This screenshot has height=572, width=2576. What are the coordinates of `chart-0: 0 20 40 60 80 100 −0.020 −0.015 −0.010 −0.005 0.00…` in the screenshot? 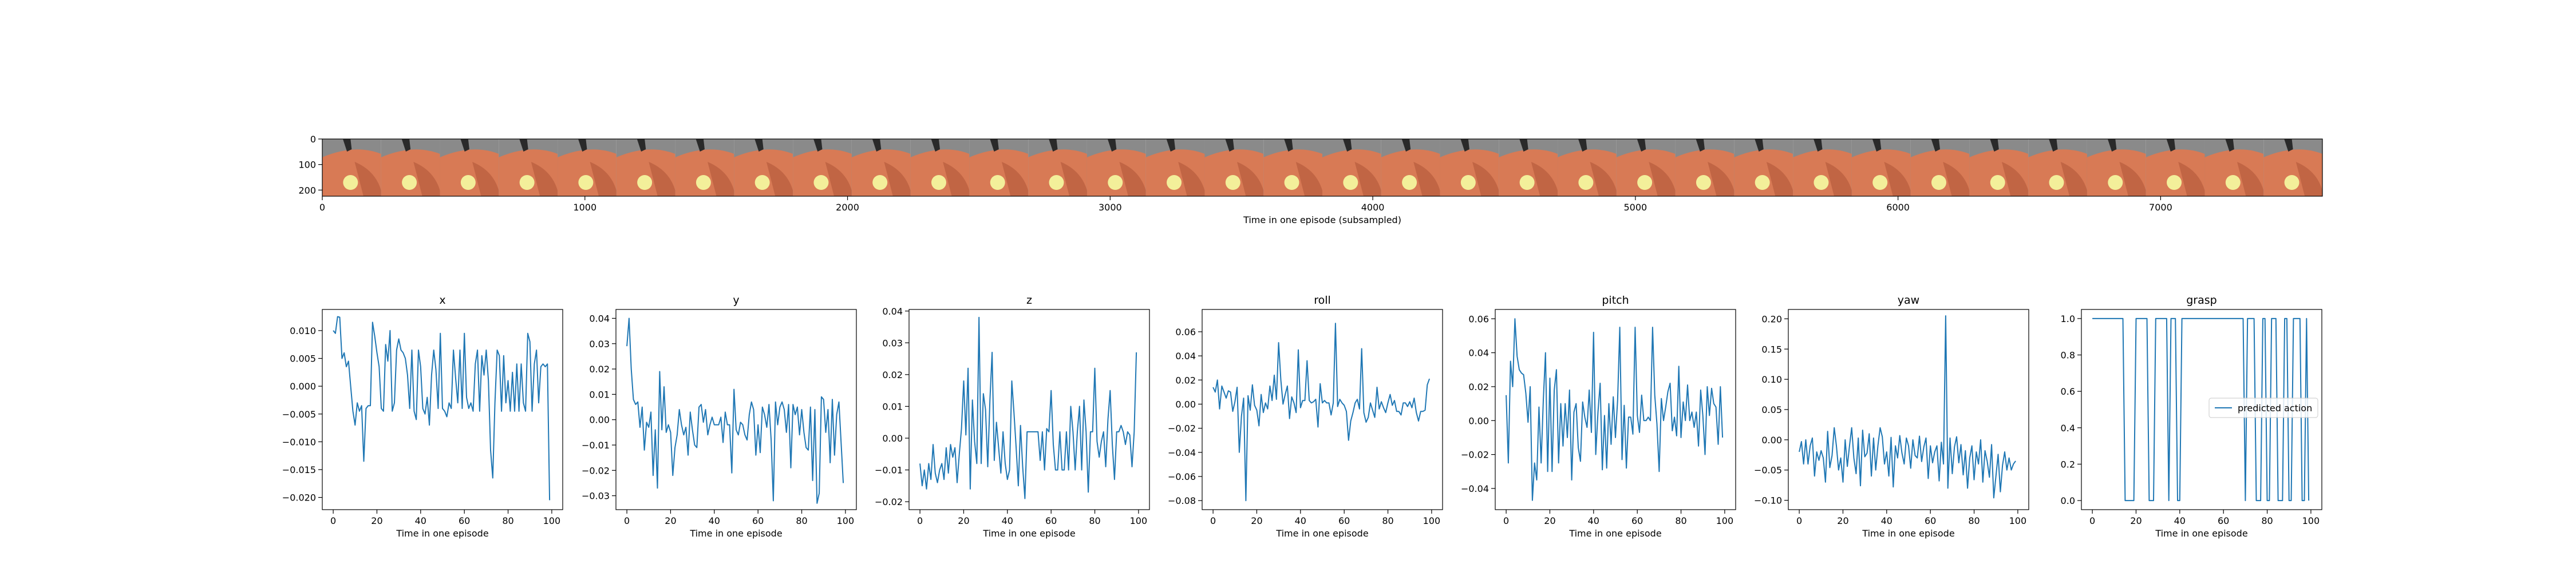 It's located at (422, 416).